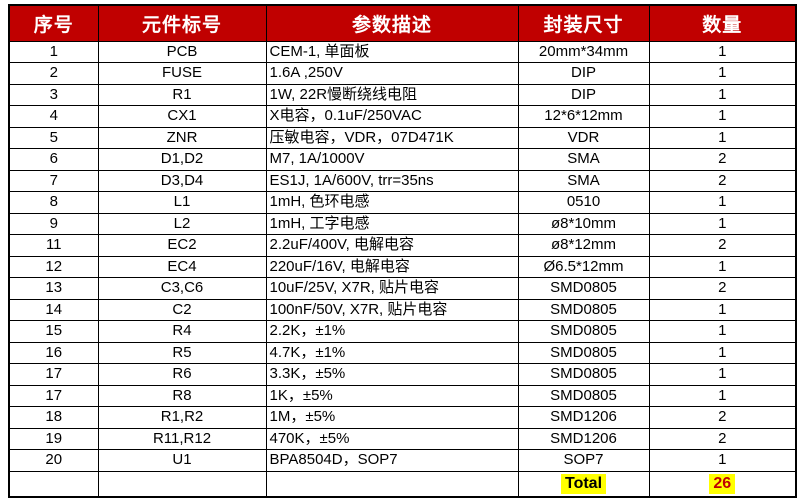 The image size is (802, 502). I want to click on cell-designator: L1, so click(182, 202).